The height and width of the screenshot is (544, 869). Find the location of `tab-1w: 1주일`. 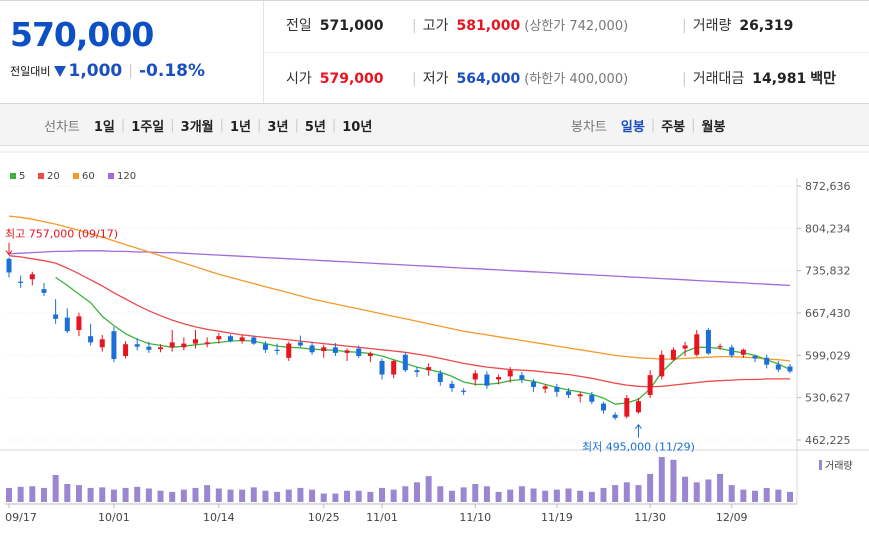

tab-1w: 1주일 is located at coordinates (148, 127).